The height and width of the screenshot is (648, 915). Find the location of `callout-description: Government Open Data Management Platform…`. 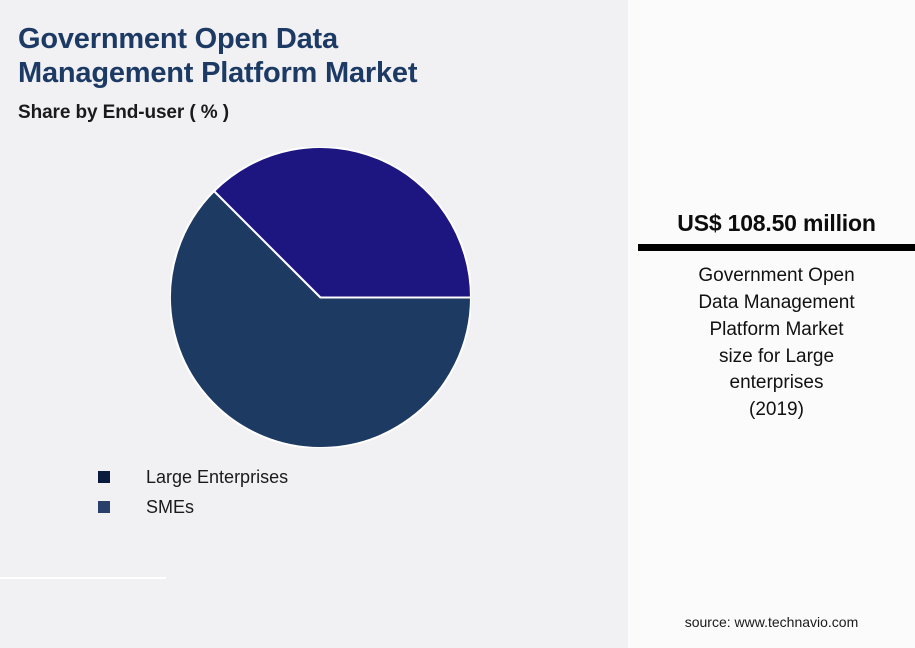

callout-description: Government Open Data Management Platform… is located at coordinates (776, 342).